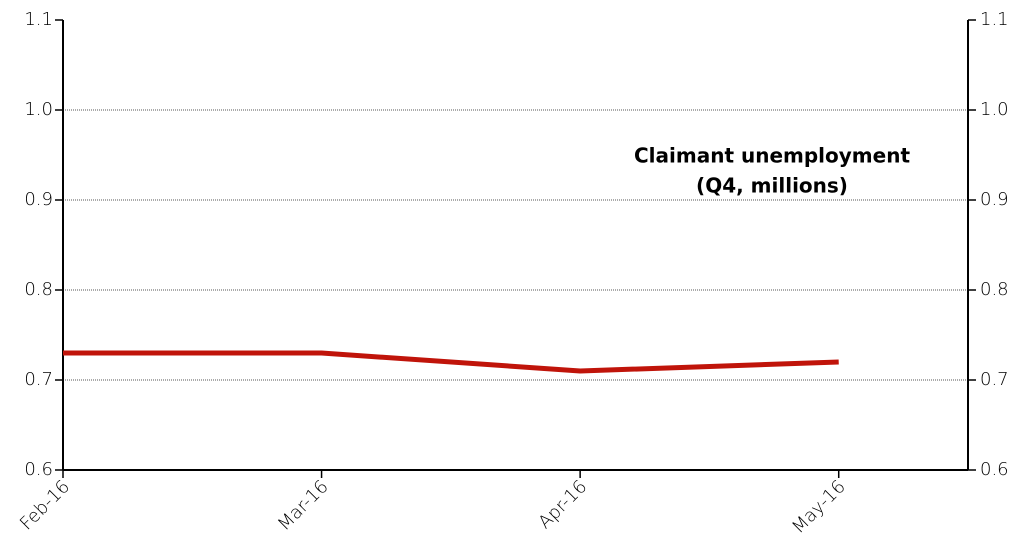  What do you see at coordinates (38, 199) in the screenshot?
I see `y-tick-label: 0.9` at bounding box center [38, 199].